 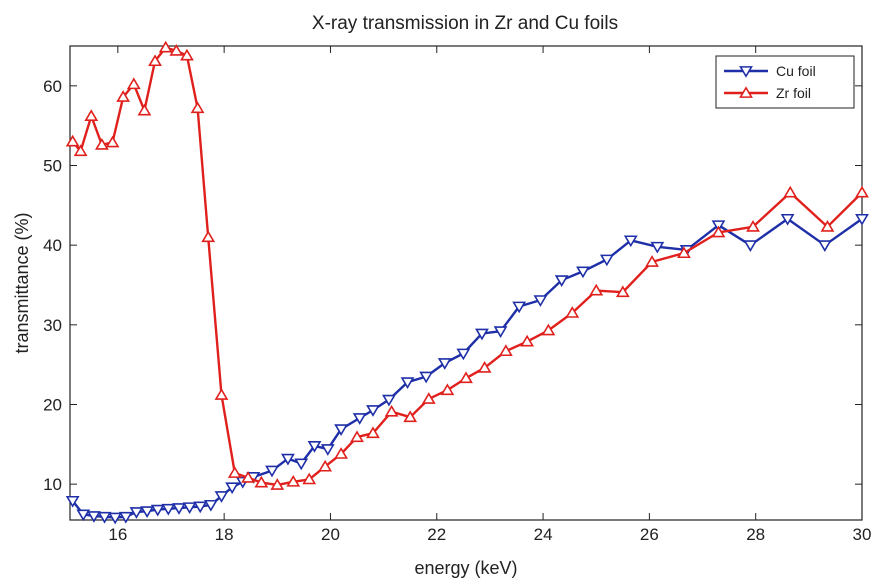 I want to click on x-tick-label: 20, so click(x=330, y=534).